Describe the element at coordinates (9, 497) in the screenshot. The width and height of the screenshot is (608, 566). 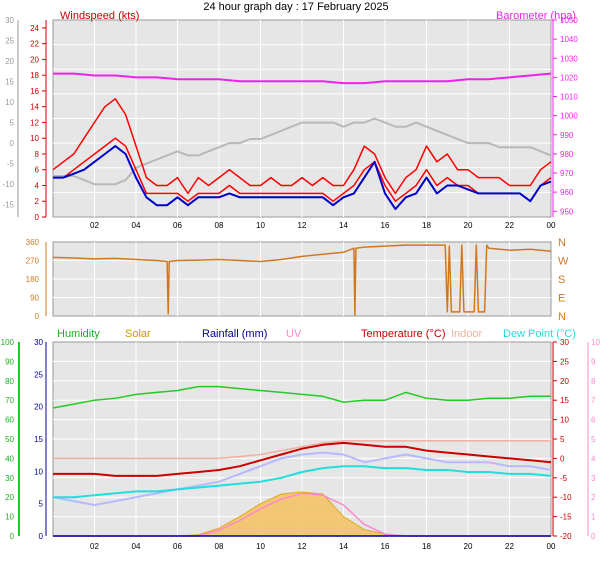
I see `humidity-tick-label: 20` at that location.